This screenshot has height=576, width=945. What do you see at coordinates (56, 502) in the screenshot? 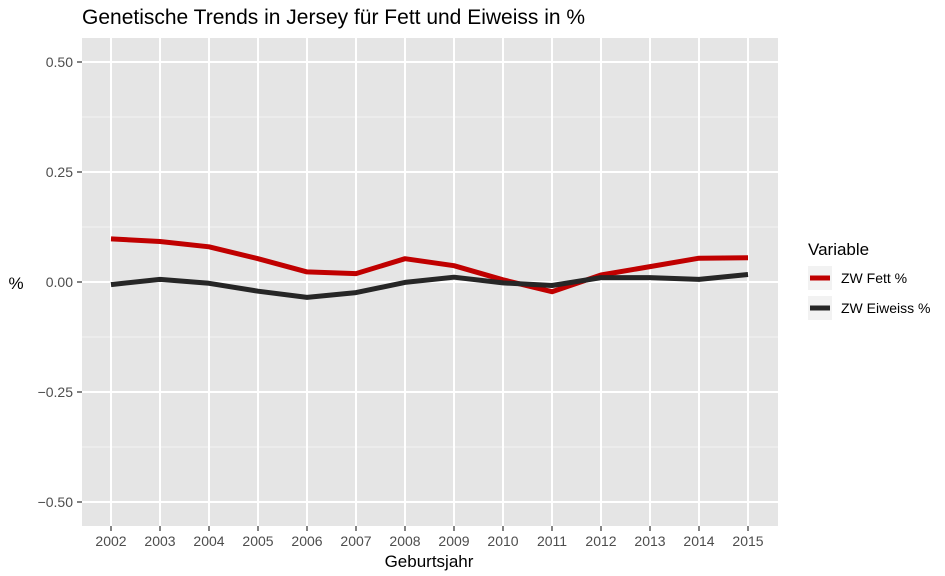
I see `y-tick-label: −0.50` at bounding box center [56, 502].